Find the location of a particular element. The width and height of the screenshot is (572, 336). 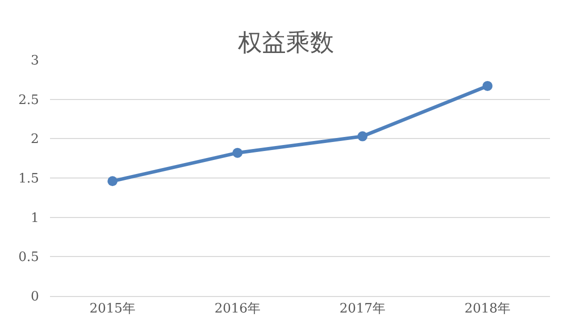

y-tick-label: 0.5 is located at coordinates (28, 258).